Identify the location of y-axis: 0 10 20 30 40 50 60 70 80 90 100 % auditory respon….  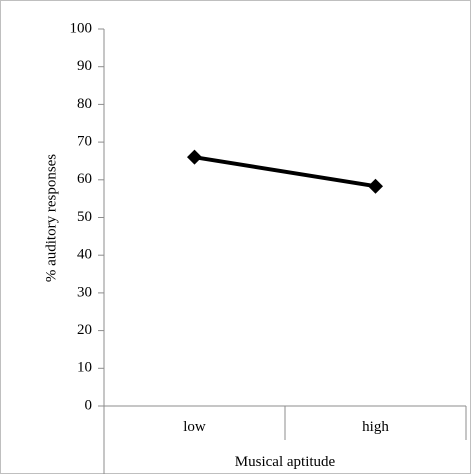
(74, 216).